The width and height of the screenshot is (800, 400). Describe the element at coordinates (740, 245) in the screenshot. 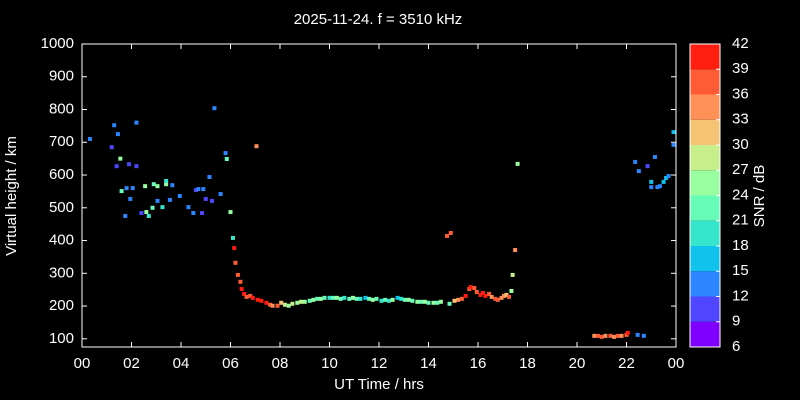

I see `colorbar-tick-label: 18` at that location.